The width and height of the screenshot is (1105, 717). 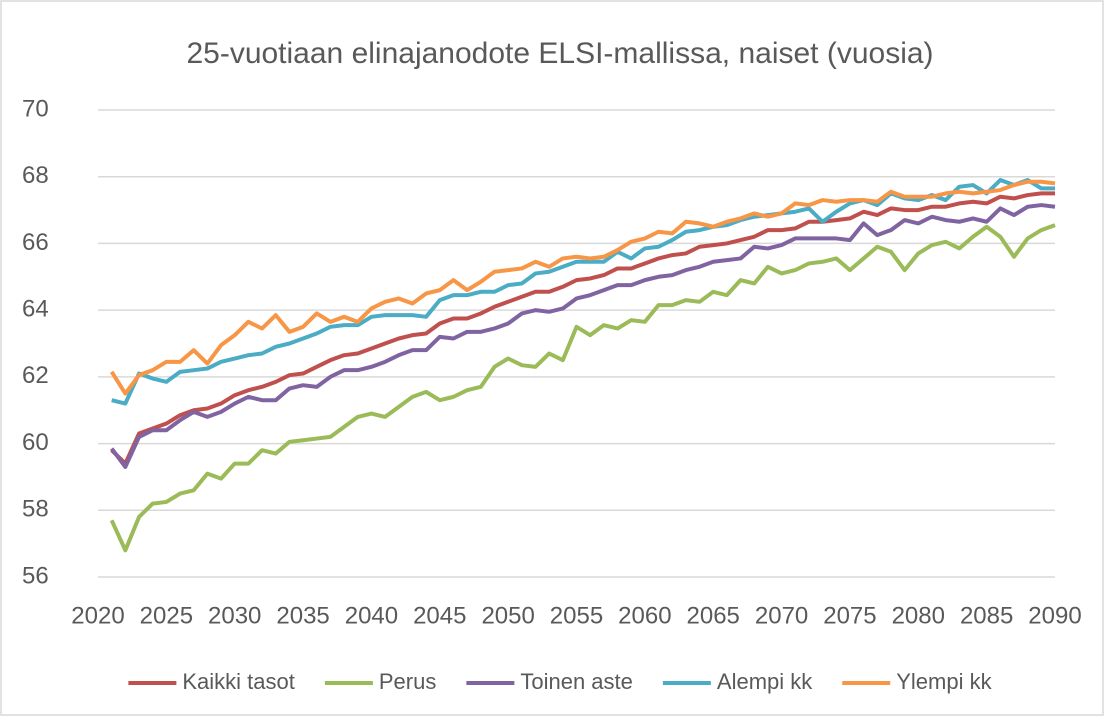 I want to click on x-tick-label: 2065, so click(x=713, y=615).